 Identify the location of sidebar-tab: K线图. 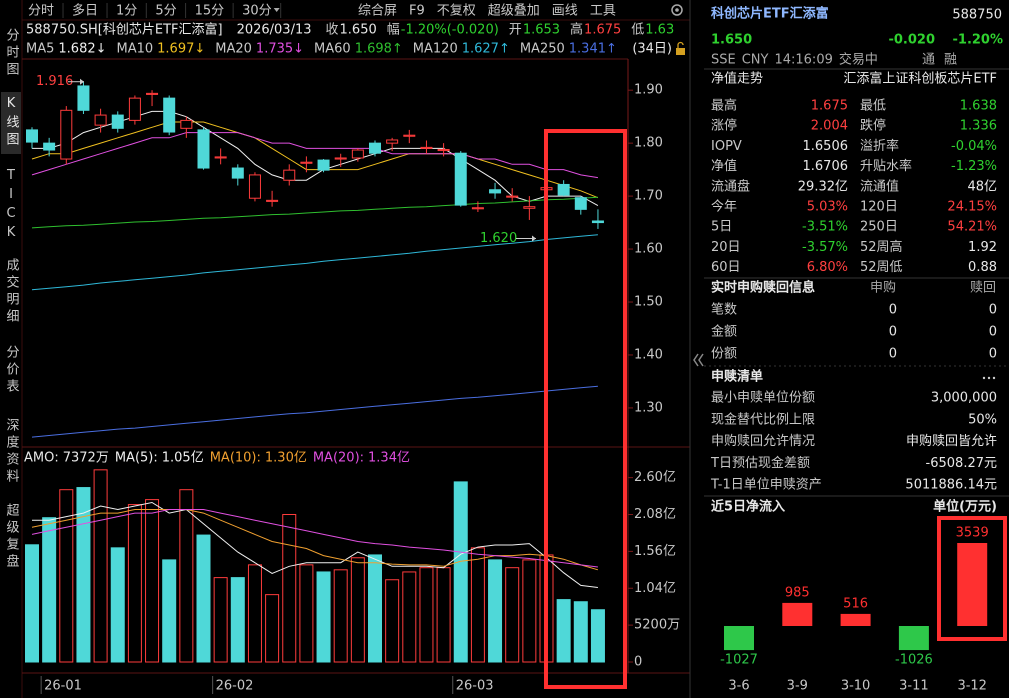
(12, 122).